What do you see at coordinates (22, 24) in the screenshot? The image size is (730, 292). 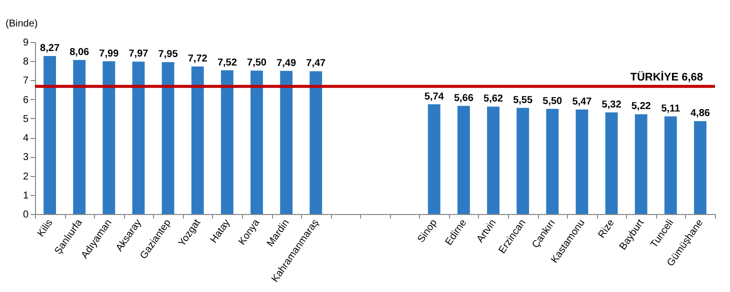 I see `y-axis-title: (Binde)` at bounding box center [22, 24].